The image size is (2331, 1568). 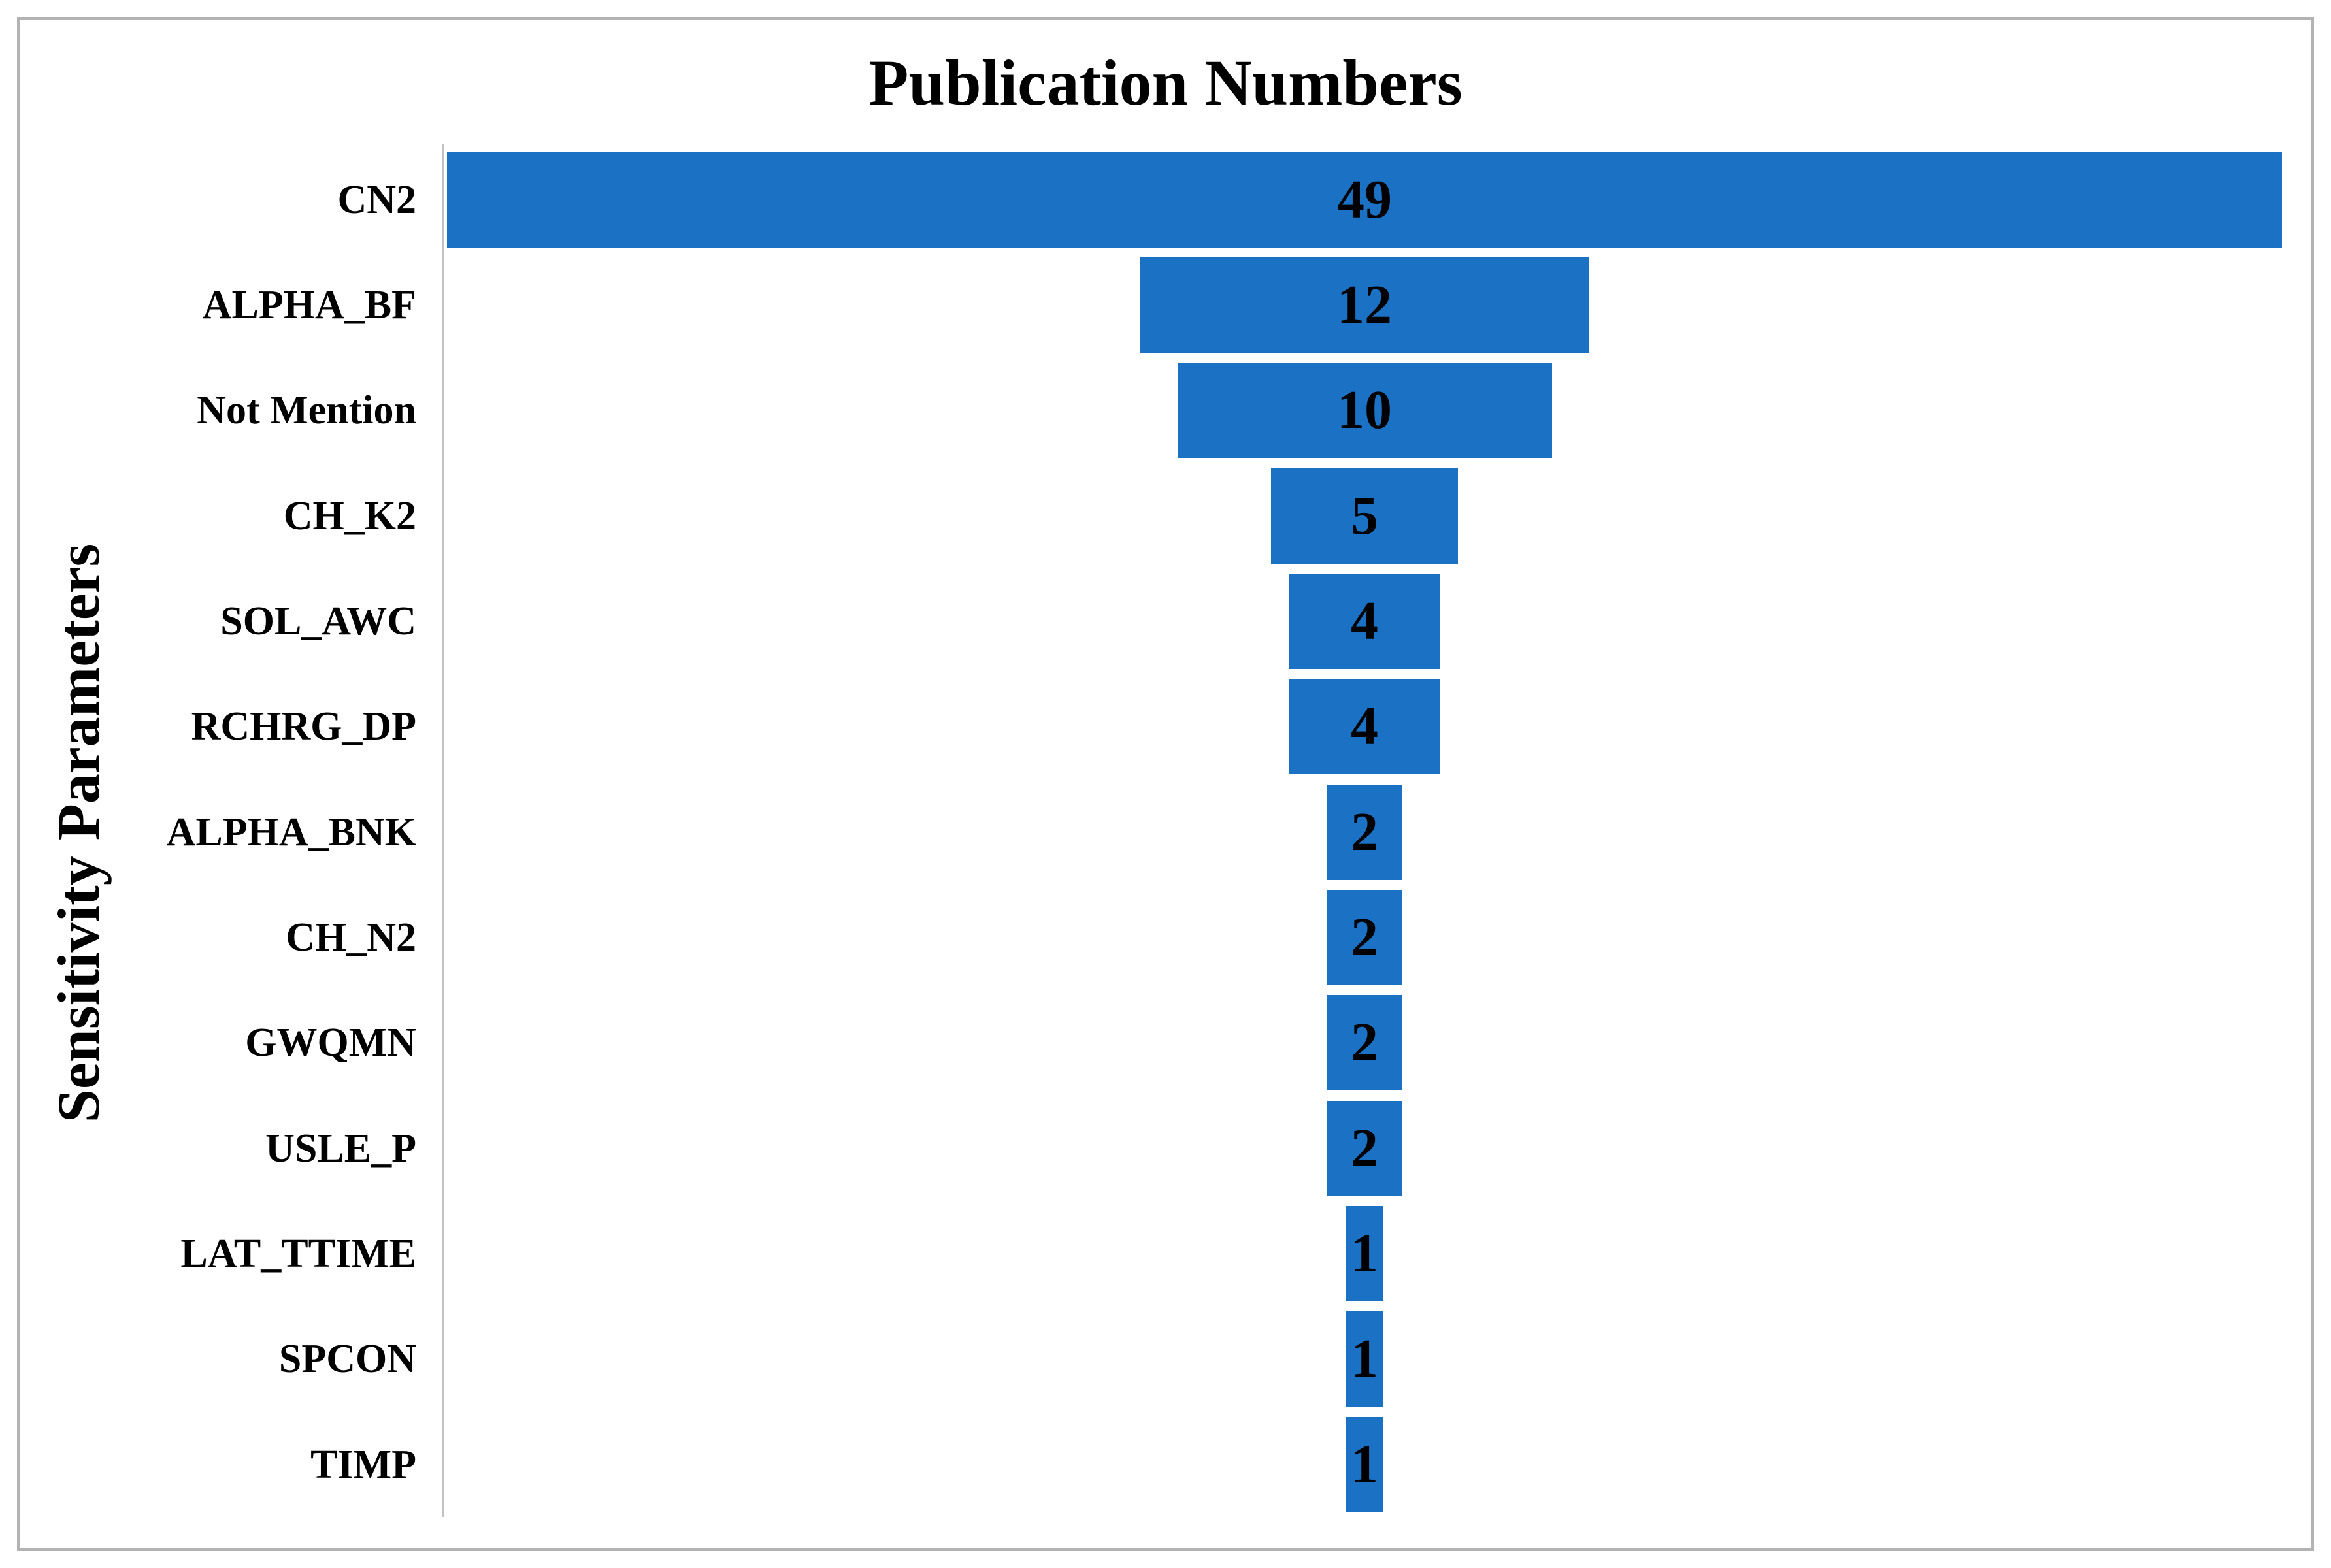 I want to click on bar-value-label: 49, so click(x=1364, y=199).